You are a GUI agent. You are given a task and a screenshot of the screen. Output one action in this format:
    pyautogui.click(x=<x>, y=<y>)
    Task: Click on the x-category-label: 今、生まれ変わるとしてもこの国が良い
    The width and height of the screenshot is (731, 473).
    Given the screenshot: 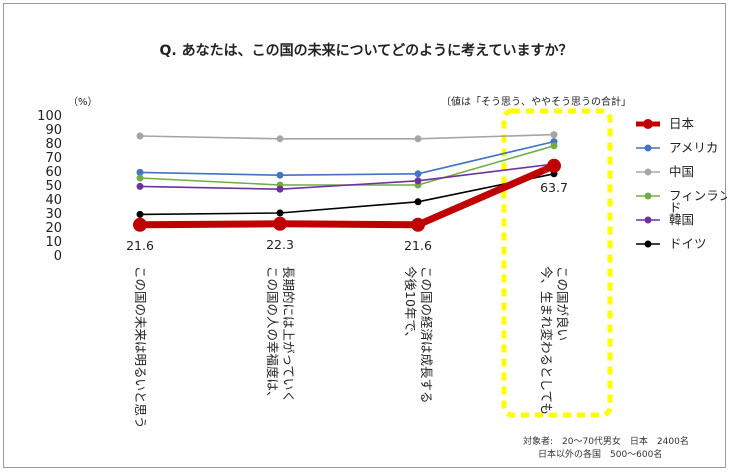 What is the action you would take?
    pyautogui.click(x=554, y=340)
    